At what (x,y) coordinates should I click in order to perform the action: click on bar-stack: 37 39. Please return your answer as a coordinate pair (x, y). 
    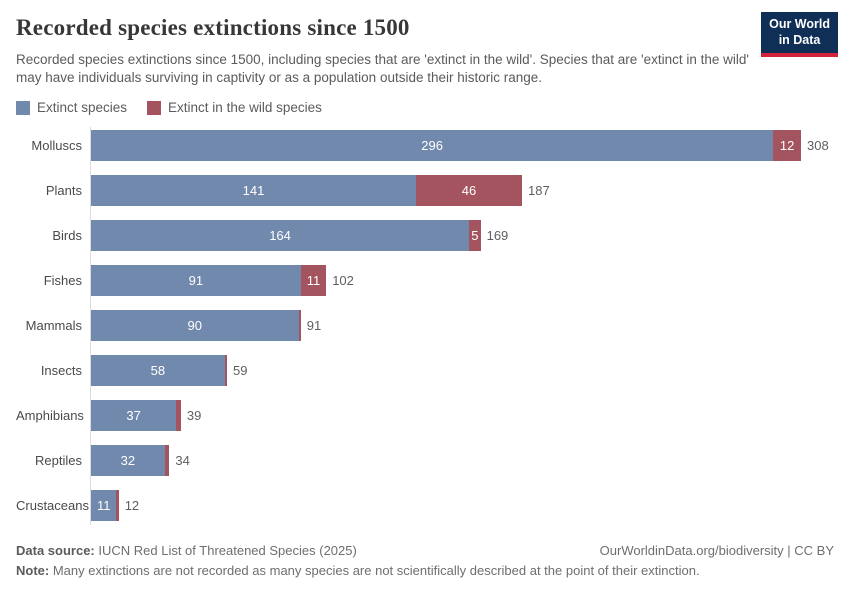
    Looking at the image, I should click on (462, 416).